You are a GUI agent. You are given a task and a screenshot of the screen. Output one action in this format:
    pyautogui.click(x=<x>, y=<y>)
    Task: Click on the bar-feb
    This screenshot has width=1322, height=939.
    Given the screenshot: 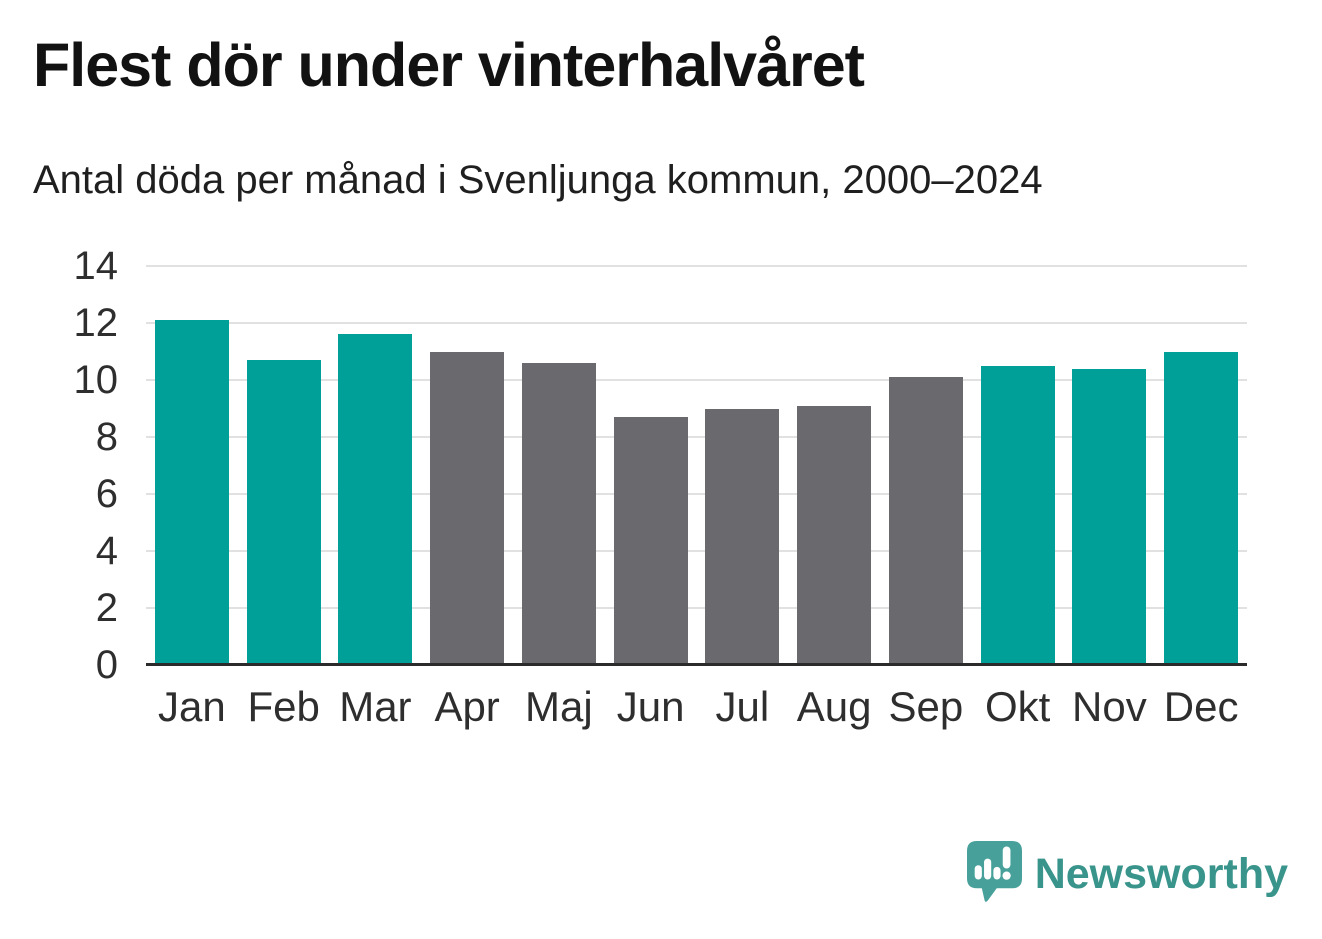 What is the action you would take?
    pyautogui.click(x=283, y=512)
    